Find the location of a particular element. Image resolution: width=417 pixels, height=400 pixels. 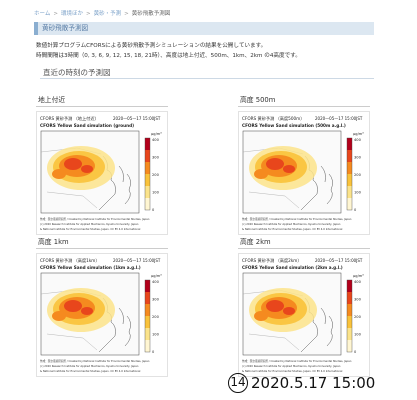

panel-label: 高度 1km is located at coordinates (102, 242).